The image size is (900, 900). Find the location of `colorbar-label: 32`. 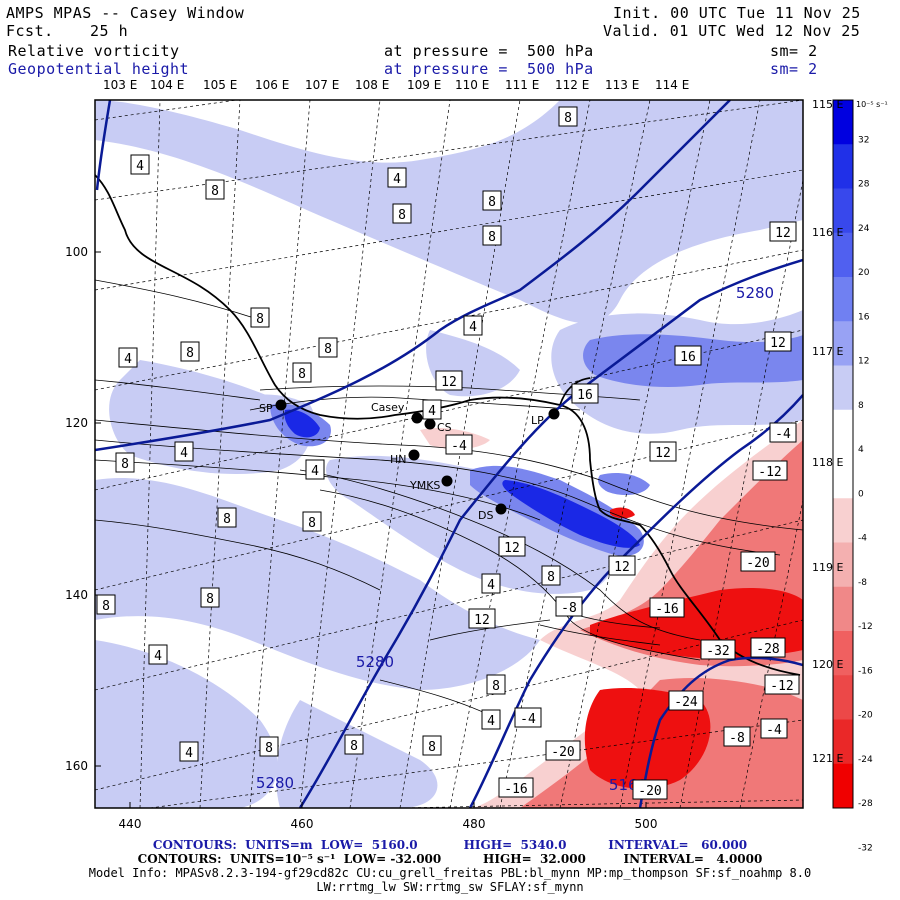

colorbar-label: 32 is located at coordinates (863, 140).